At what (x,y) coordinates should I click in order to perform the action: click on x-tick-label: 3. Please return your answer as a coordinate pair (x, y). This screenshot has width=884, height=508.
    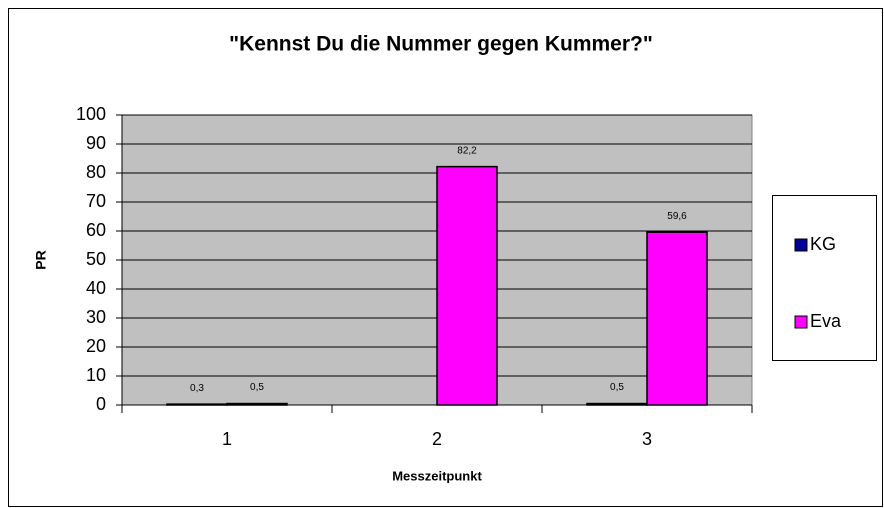
    Looking at the image, I should click on (647, 439).